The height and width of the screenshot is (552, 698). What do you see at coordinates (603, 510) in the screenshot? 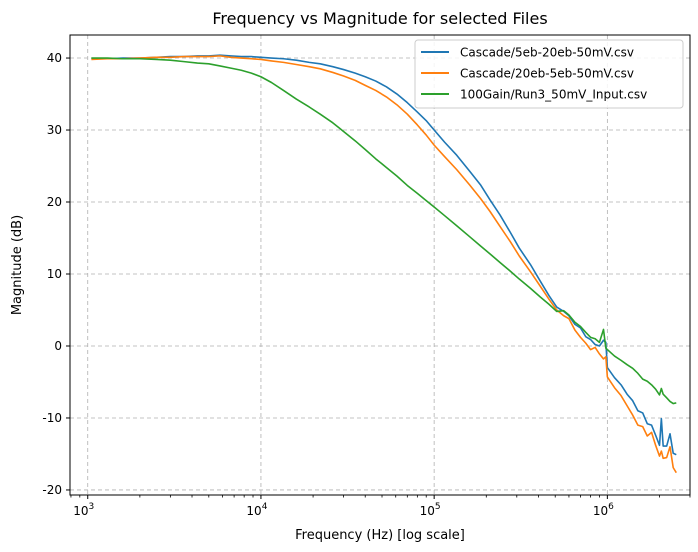
I see `x-tick-label: 10⁶` at bounding box center [603, 510].